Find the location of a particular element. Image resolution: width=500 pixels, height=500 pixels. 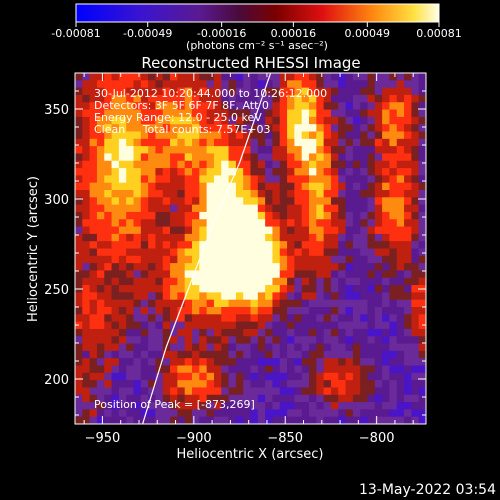

colorbar-tick-label: -0.00081 is located at coordinates (75, 33).